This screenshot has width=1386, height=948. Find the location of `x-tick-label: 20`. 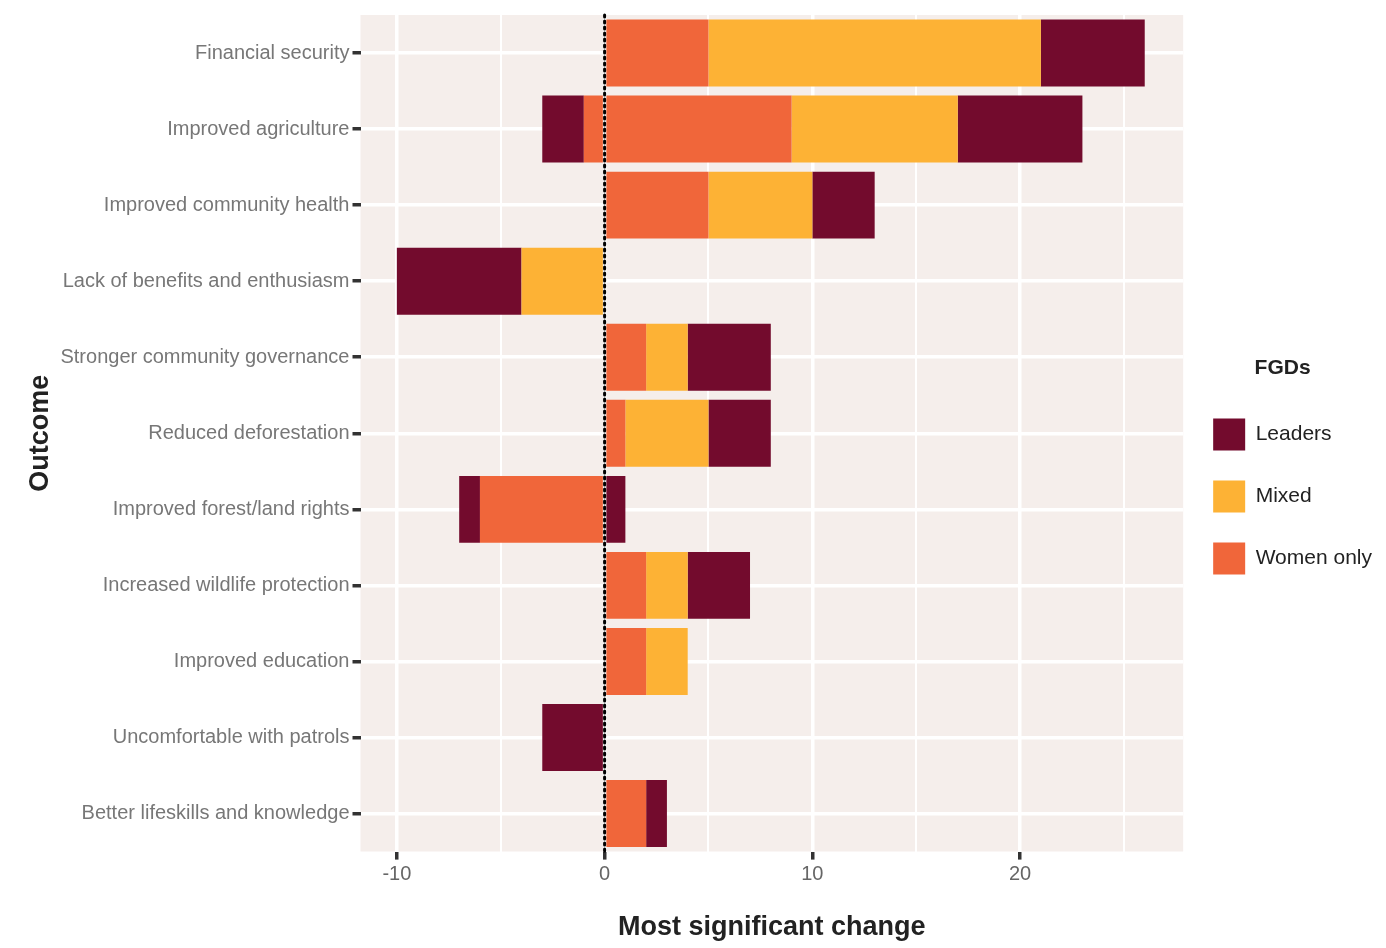

x-tick-label: 20 is located at coordinates (1020, 873).